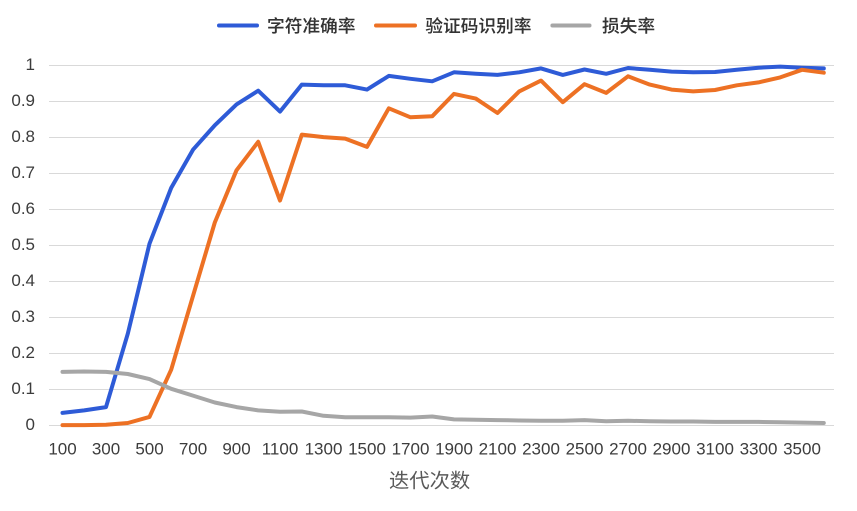  What do you see at coordinates (498, 449) in the screenshot?
I see `svg-text: 2100` at bounding box center [498, 449].